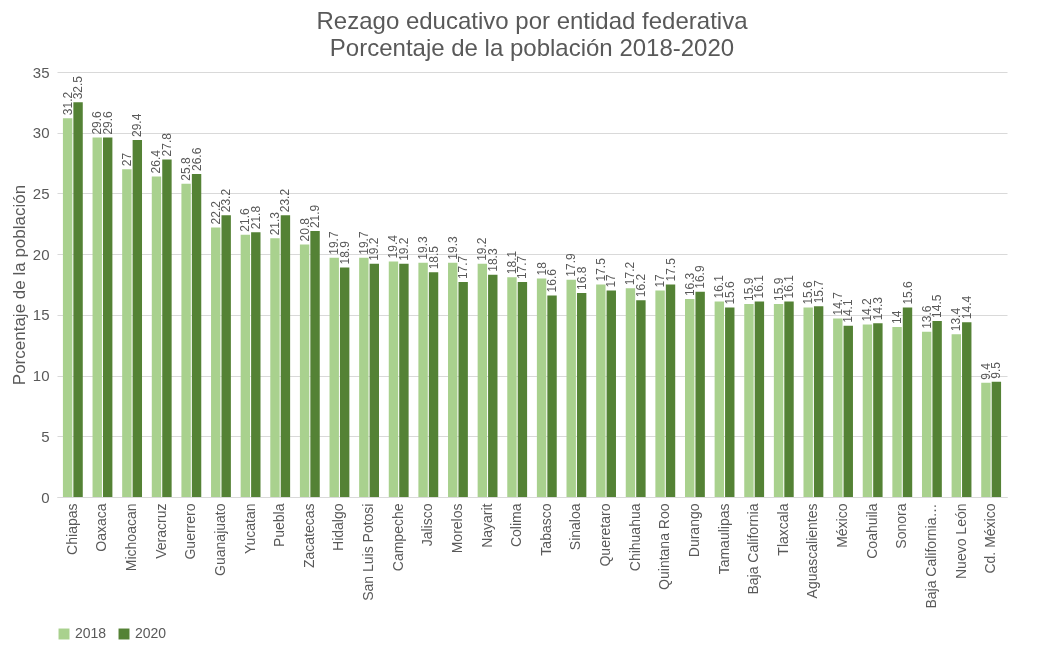  What do you see at coordinates (848, 311) in the screenshot?
I see `data-label: 14.1` at bounding box center [848, 311].